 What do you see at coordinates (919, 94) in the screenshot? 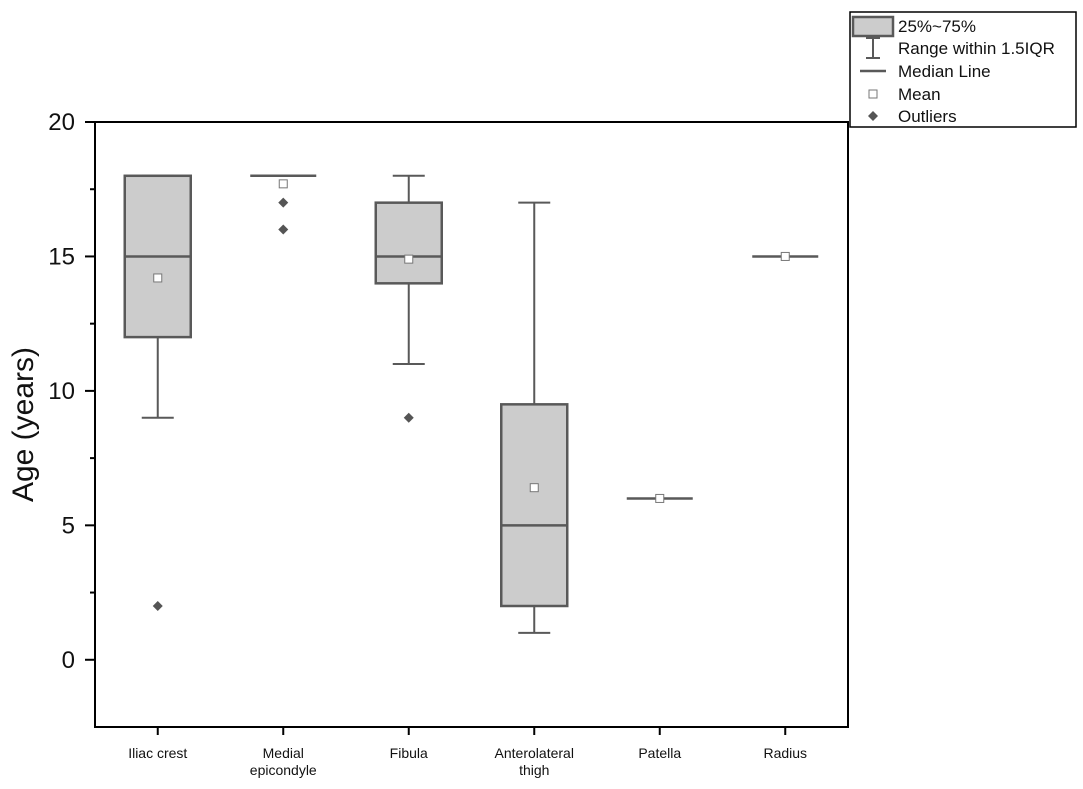
I see `legend-label-mean: Mean` at bounding box center [919, 94].